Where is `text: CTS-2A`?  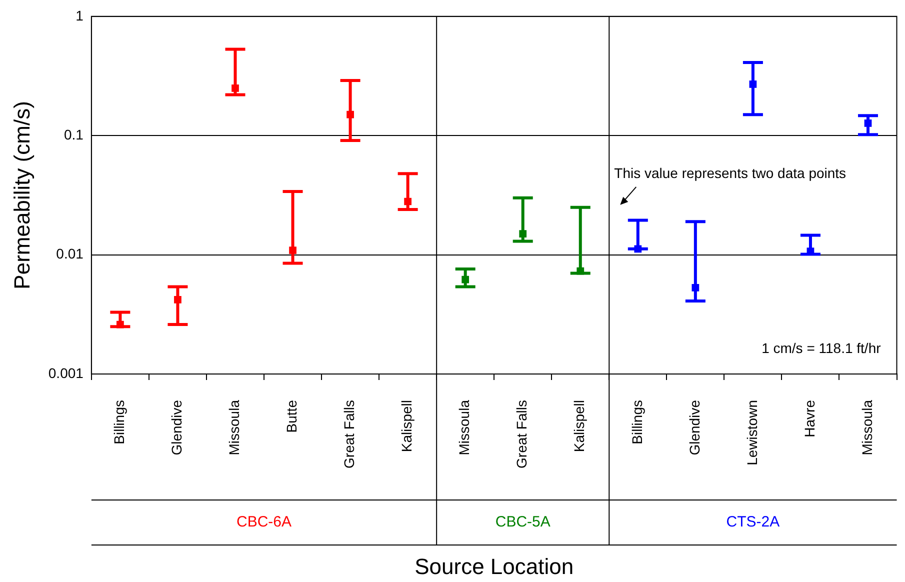
text: CTS-2A is located at coordinates (753, 522).